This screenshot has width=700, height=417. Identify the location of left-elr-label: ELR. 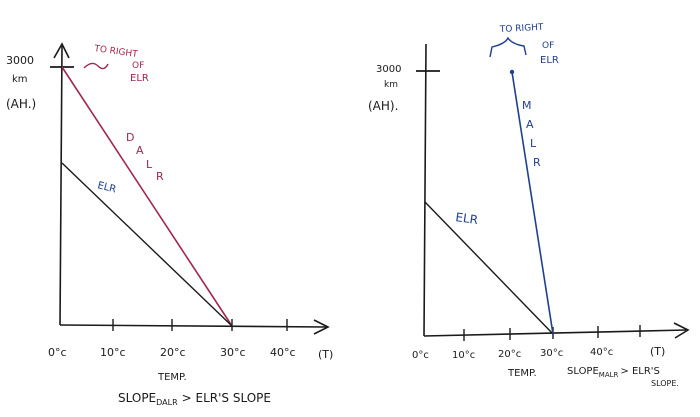
(106, 187).